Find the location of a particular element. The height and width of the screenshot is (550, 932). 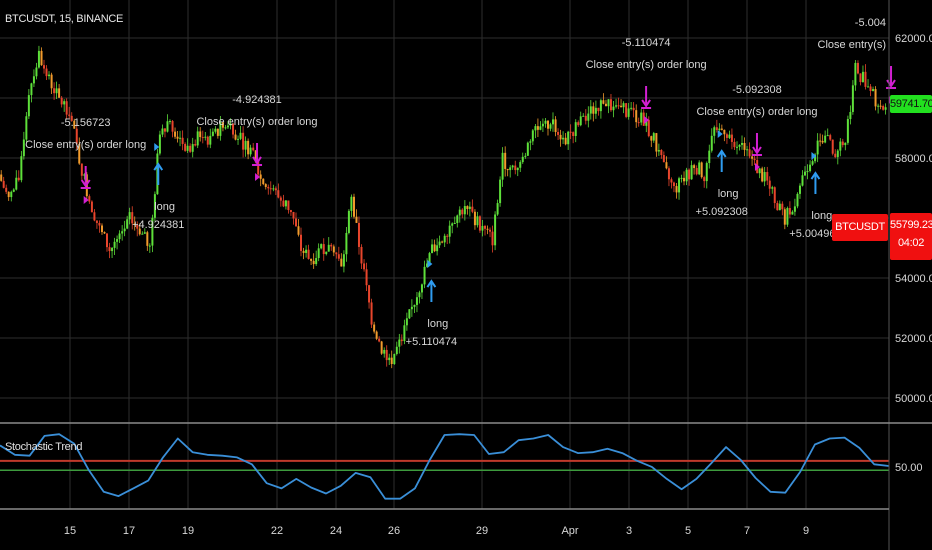

trade-value-label: -5.110474 is located at coordinates (646, 43).